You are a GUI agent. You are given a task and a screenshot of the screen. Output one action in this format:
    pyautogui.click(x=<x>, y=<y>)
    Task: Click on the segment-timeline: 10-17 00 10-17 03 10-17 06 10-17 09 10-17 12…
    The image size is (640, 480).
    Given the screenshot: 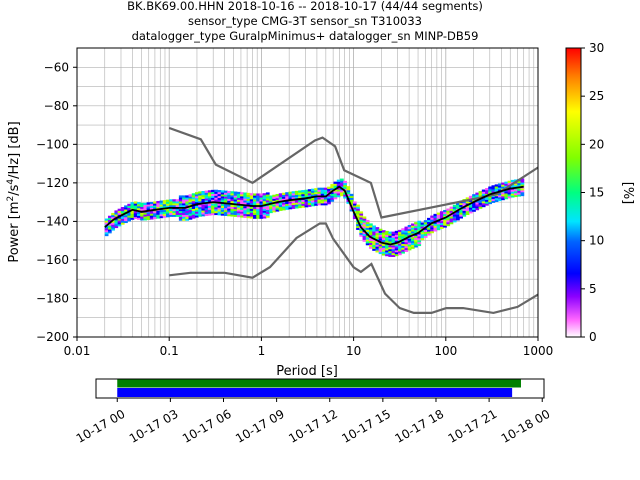 What is the action you would take?
    pyautogui.click(x=313, y=412)
    